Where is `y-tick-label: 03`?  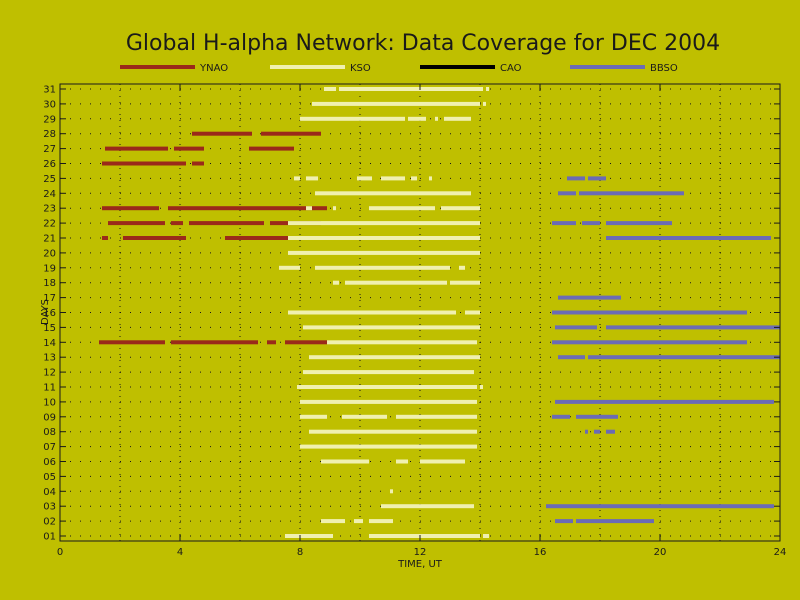 y-tick-label: 03 is located at coordinates (49, 507).